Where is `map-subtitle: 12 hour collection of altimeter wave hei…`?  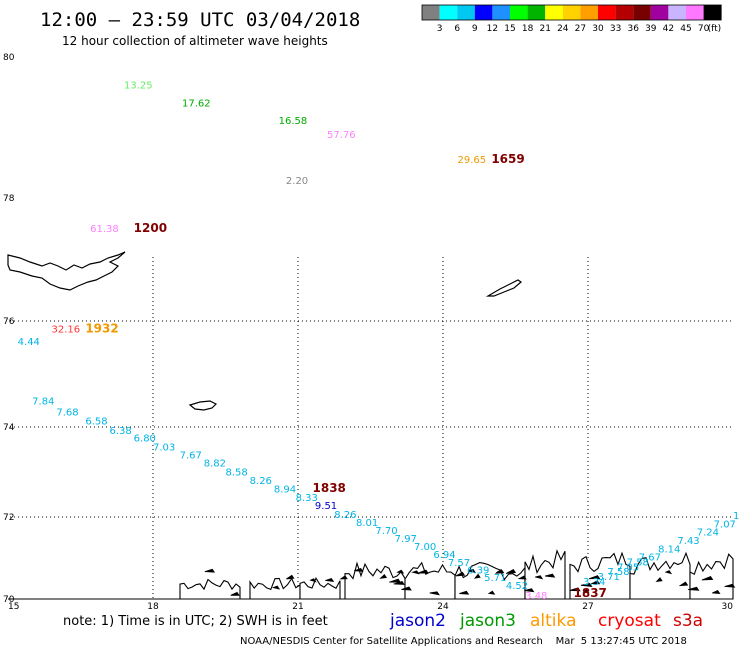
map-subtitle: 12 hour collection of altimeter wave hei… is located at coordinates (195, 41).